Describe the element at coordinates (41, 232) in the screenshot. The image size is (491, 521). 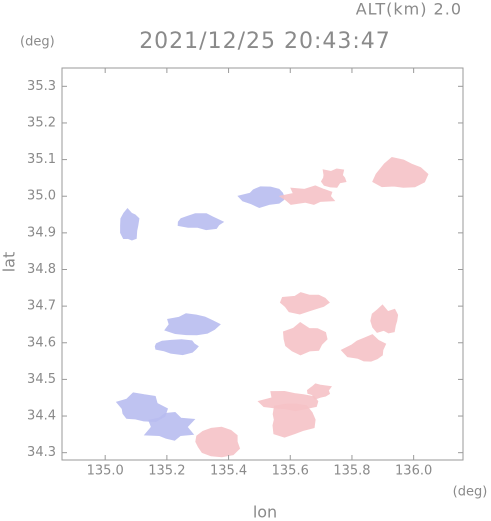
I see `y-tick-label: 34.9` at that location.